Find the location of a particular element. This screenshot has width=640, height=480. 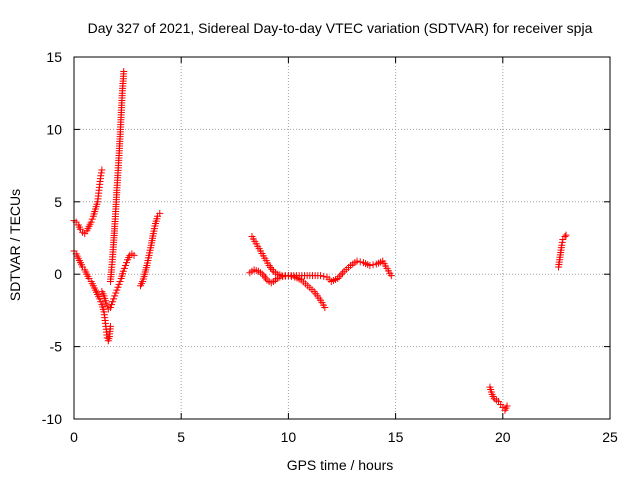

y-tick-label: -10 is located at coordinates (52, 419).